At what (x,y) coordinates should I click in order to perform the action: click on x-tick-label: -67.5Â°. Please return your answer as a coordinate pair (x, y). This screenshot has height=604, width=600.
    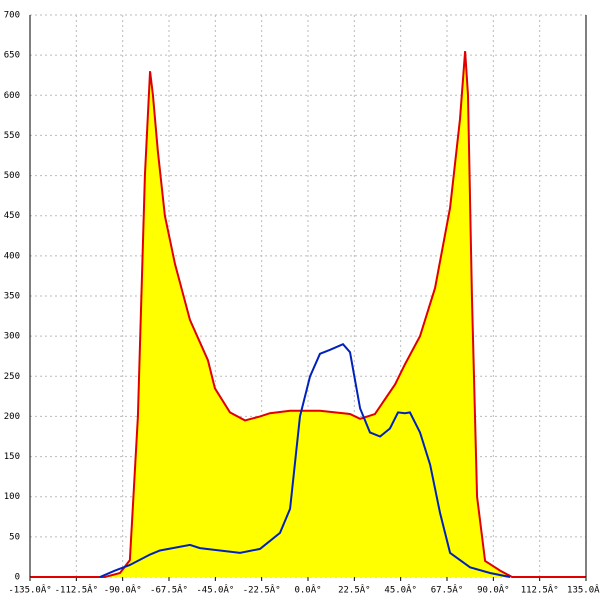
    Looking at the image, I should click on (169, 590).